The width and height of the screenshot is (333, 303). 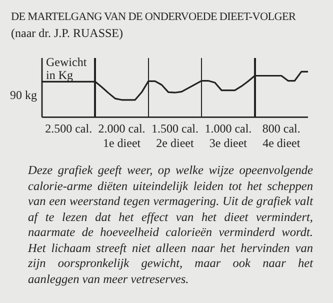 I want to click on x-tick-label: 1.000 cal. 3e dieet, so click(x=228, y=136).